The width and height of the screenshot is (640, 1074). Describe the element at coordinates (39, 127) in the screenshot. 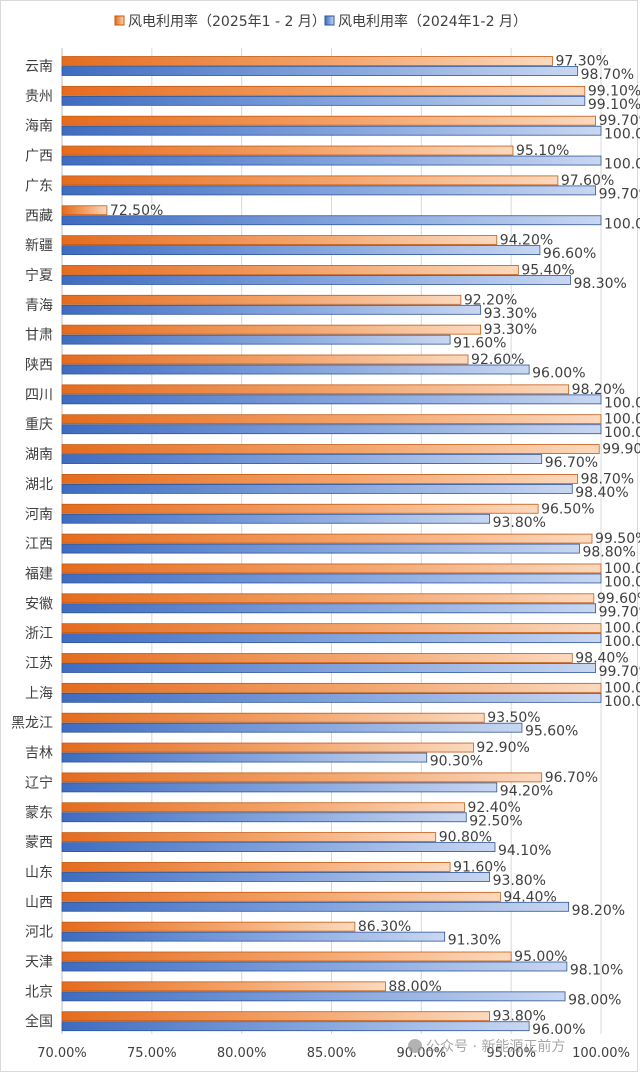

I see `category-label: 海南` at that location.